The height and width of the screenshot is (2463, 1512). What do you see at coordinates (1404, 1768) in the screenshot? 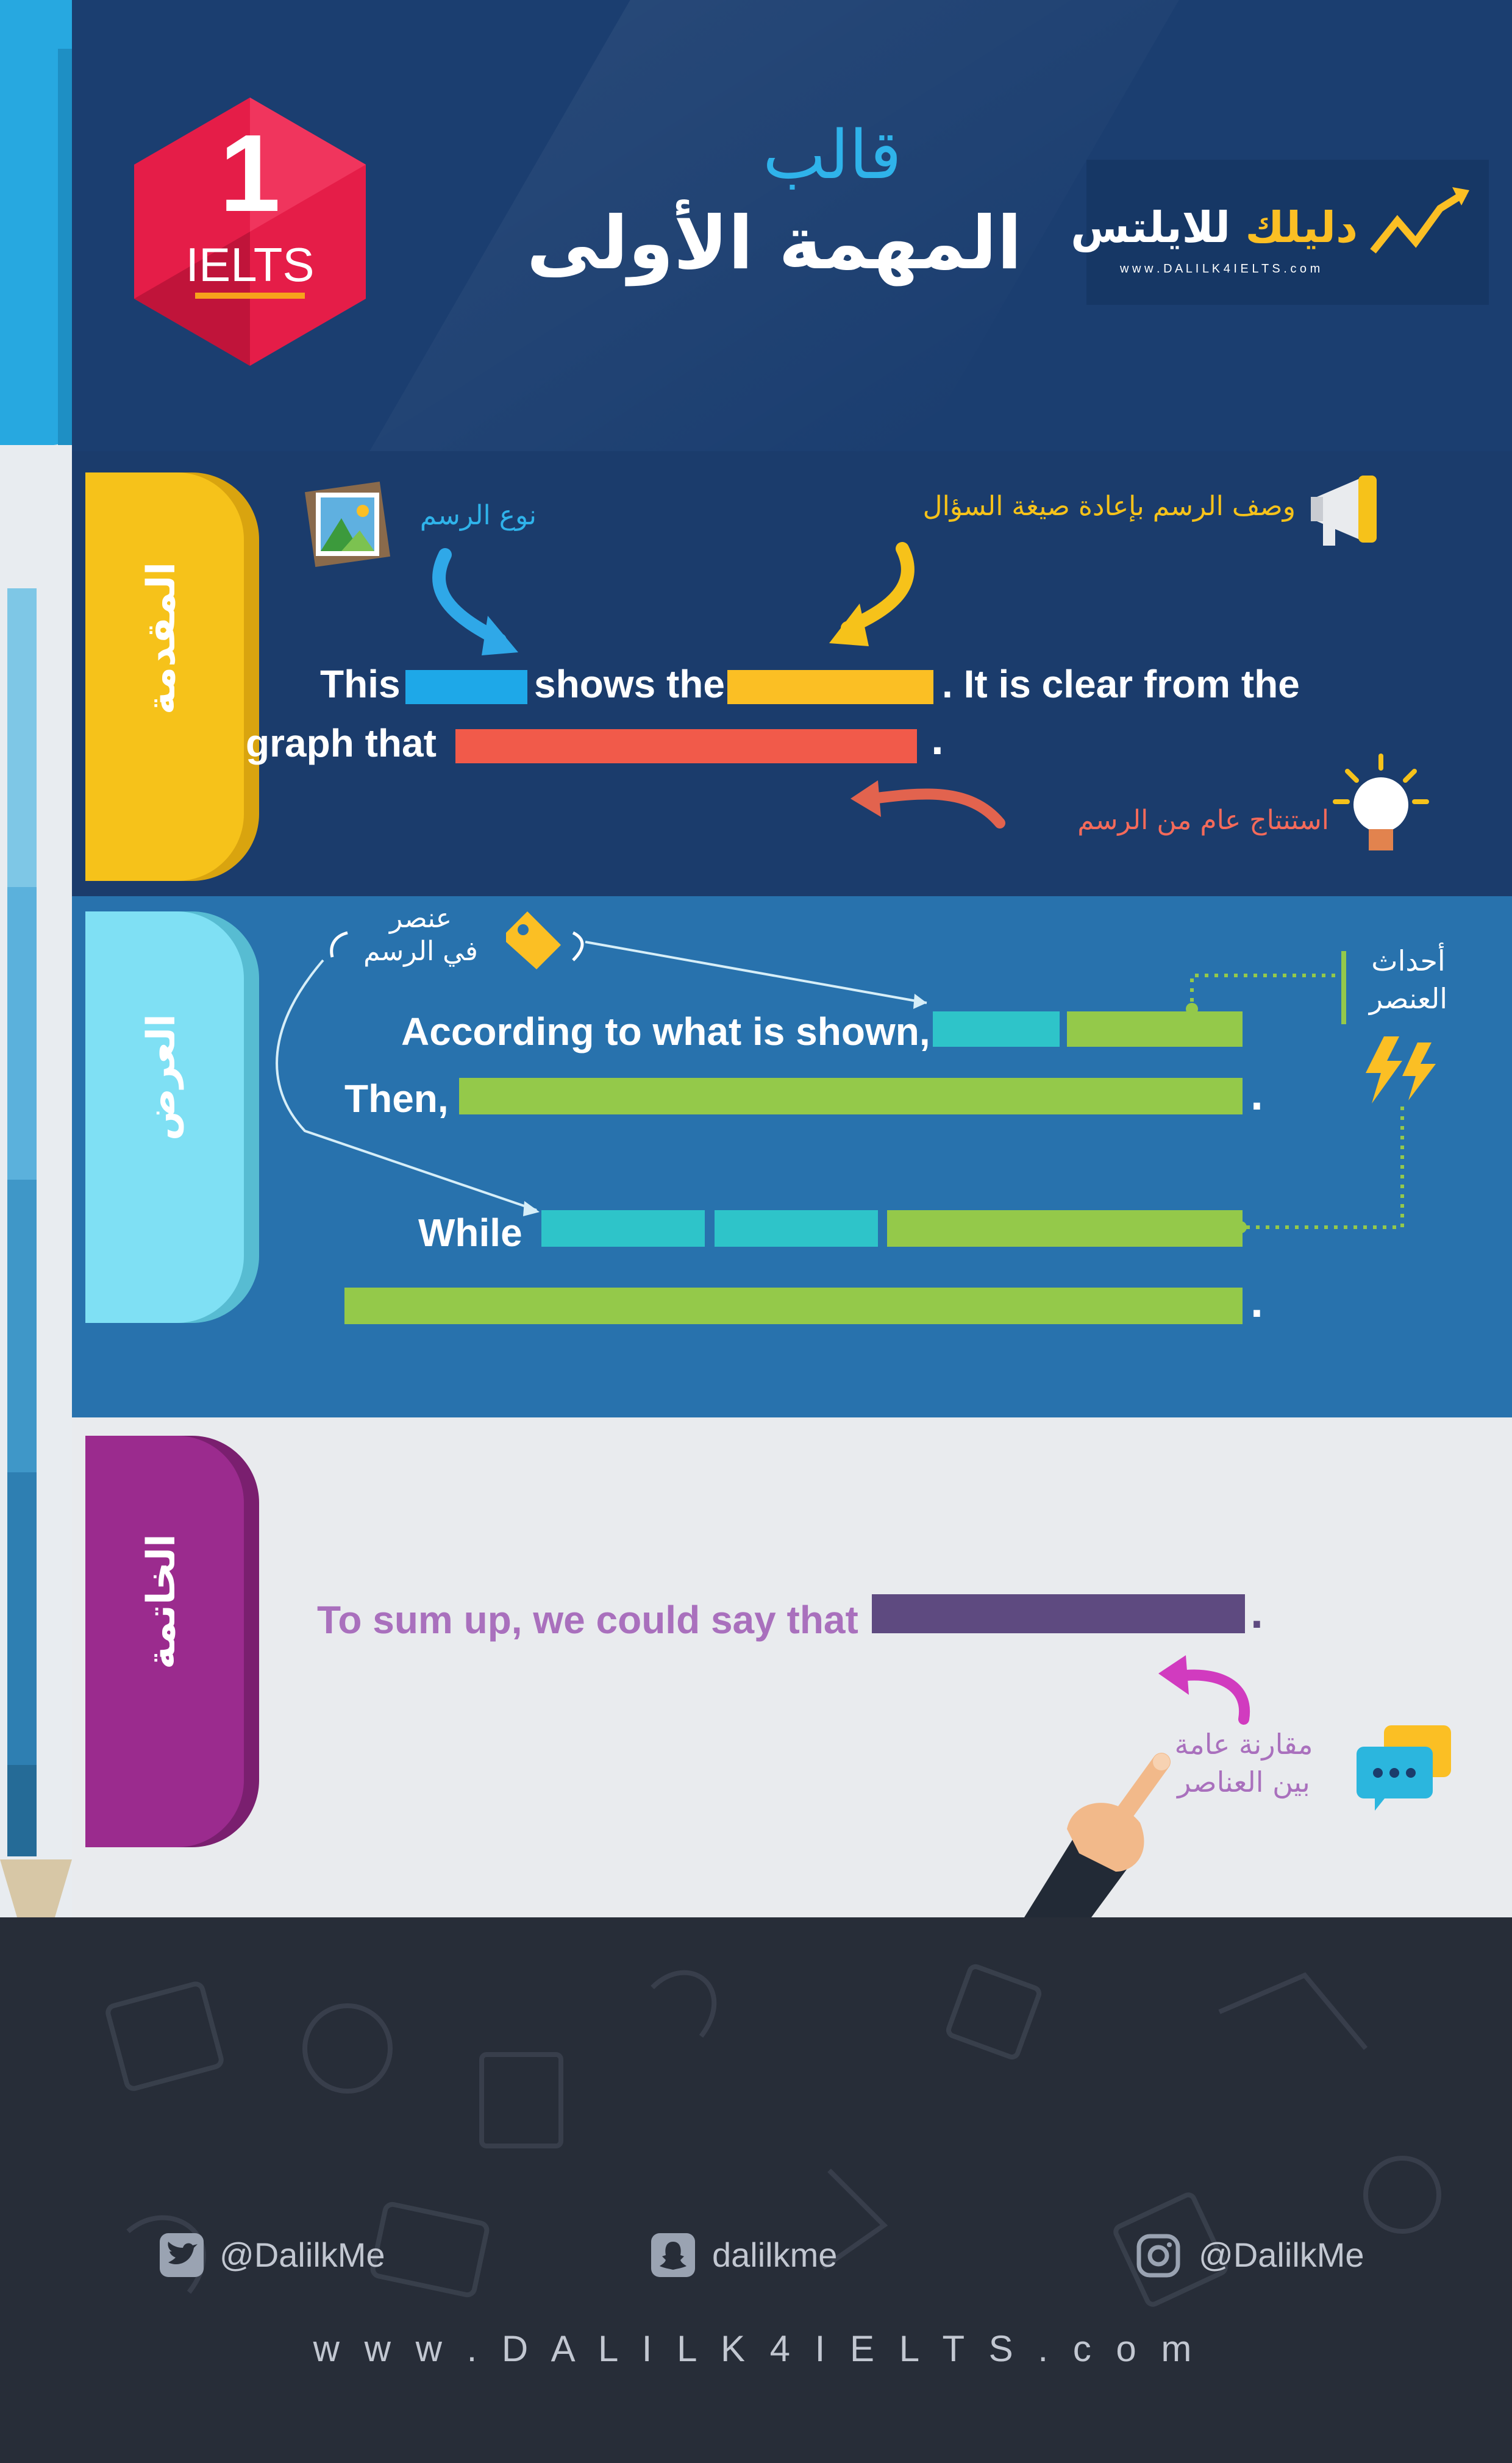
I see `chat-bubble-icon` at bounding box center [1404, 1768].